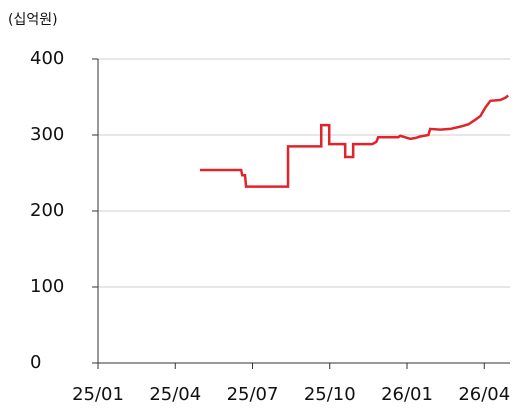 Image resolution: width=522 pixels, height=416 pixels. What do you see at coordinates (98, 394) in the screenshot?
I see `x-tick-label: 25/01` at bounding box center [98, 394].